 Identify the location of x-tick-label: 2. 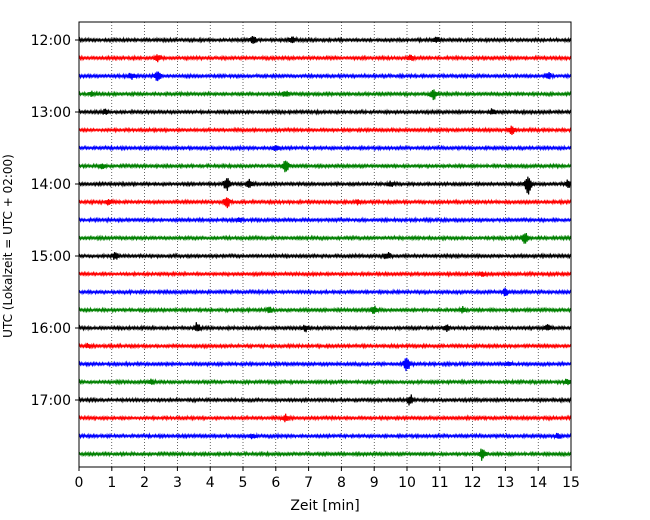
(144, 483).